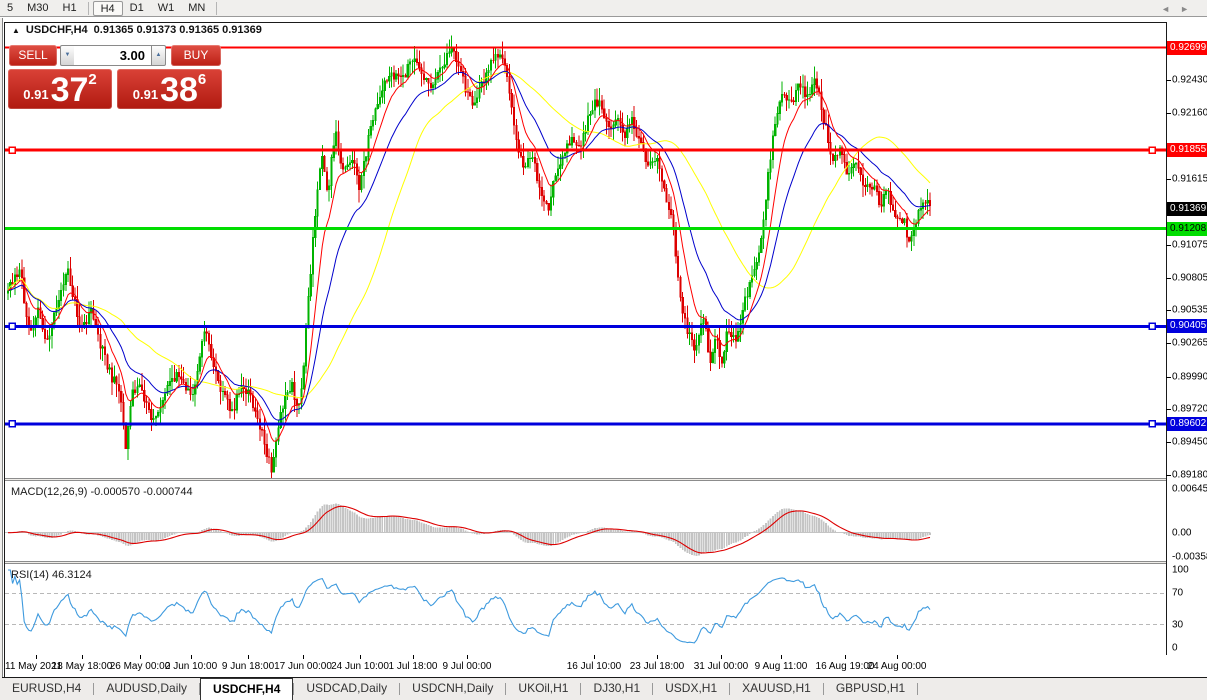 This screenshot has height=700, width=1207. I want to click on macd-label: MACD(12,26,9), so click(49, 492).